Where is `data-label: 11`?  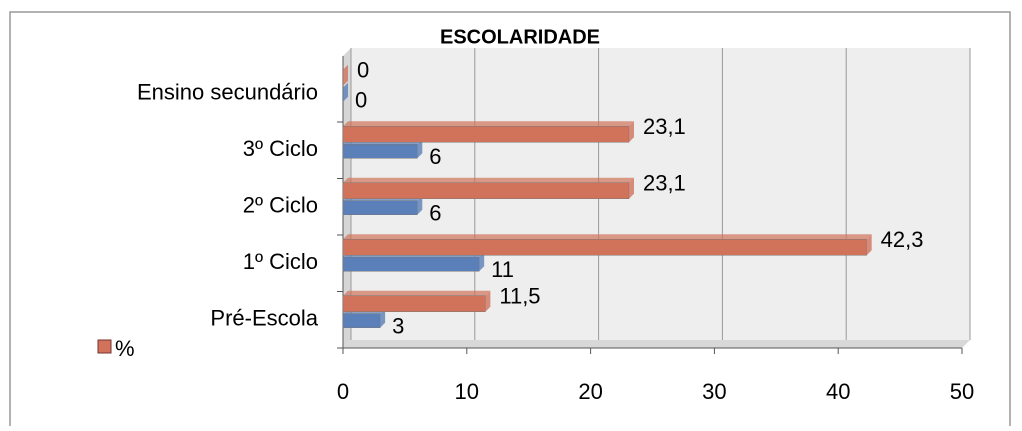 data-label: 11 is located at coordinates (502, 269).